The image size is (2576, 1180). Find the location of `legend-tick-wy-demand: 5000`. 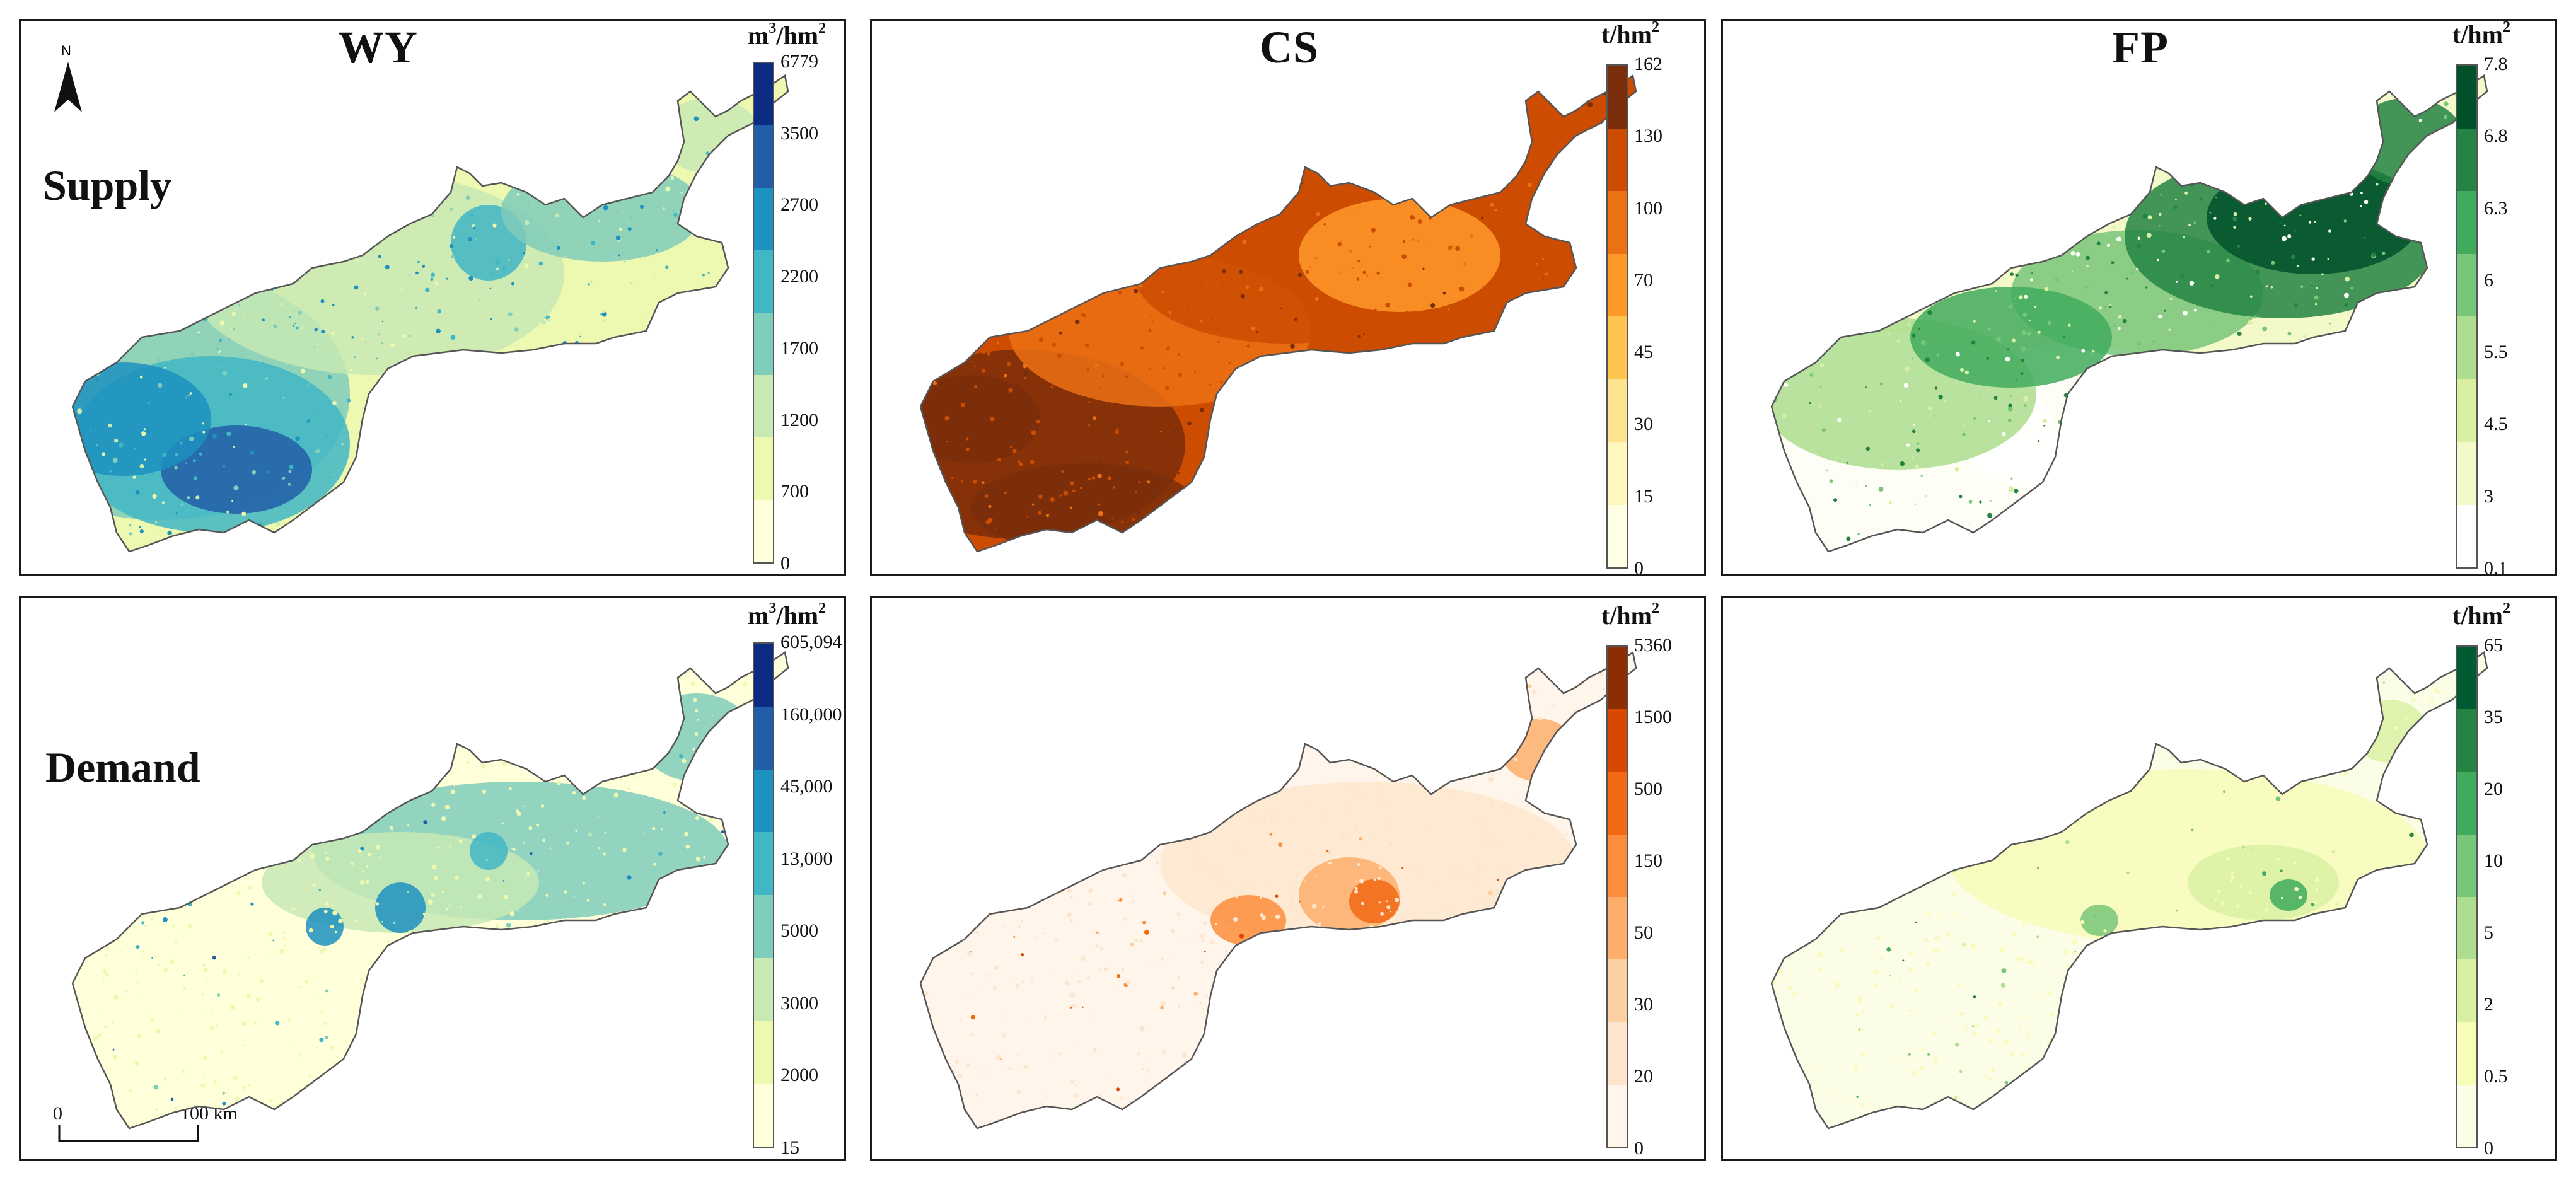

legend-tick-wy-demand: 5000 is located at coordinates (799, 931).